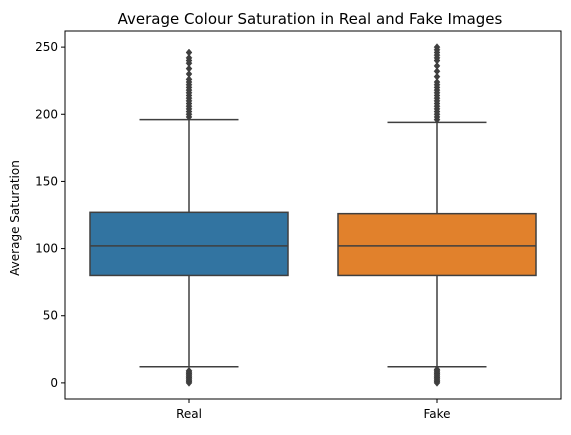  What do you see at coordinates (54, 383) in the screenshot?
I see `y-tick-label: 0` at bounding box center [54, 383].